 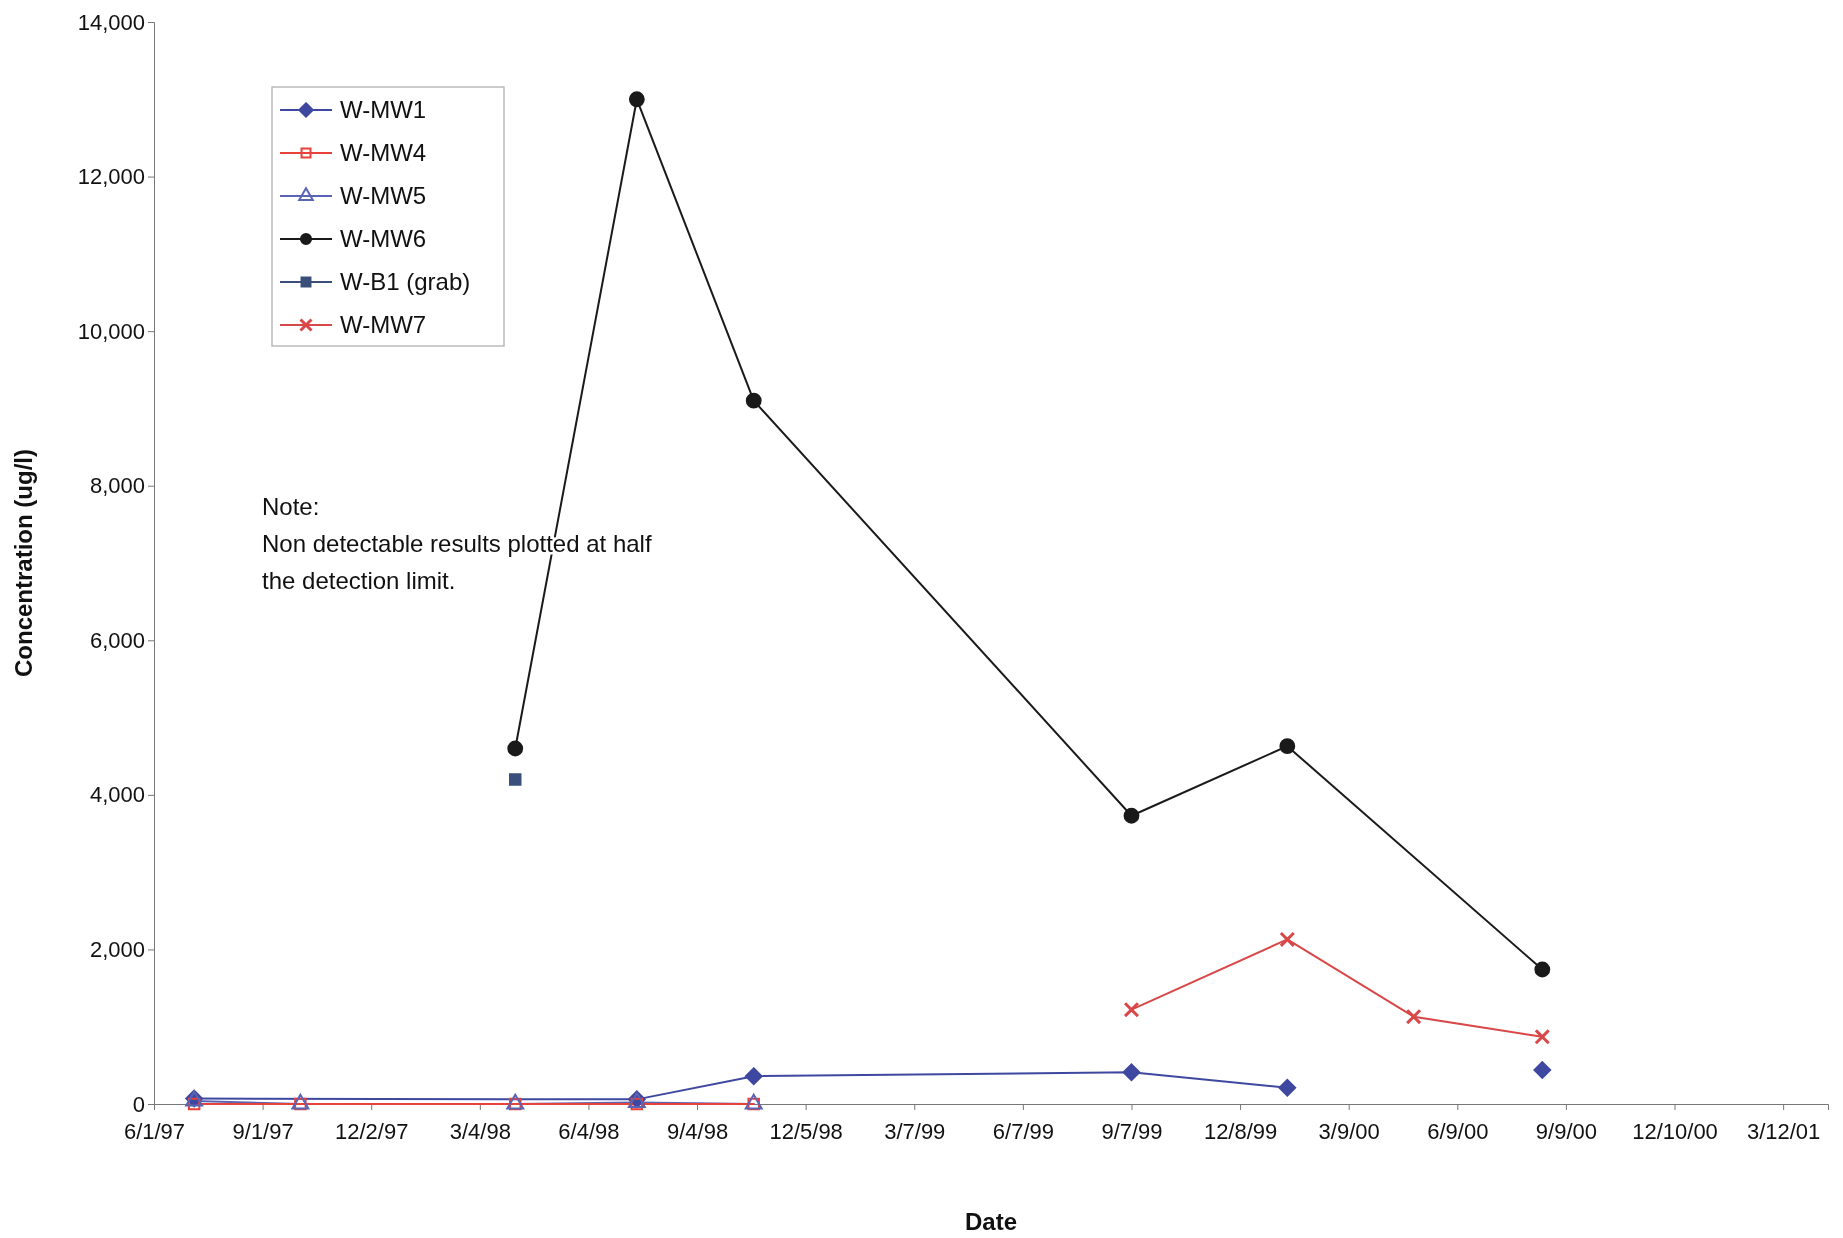 I want to click on y-tick-label: 2,000, so click(x=117, y=949).